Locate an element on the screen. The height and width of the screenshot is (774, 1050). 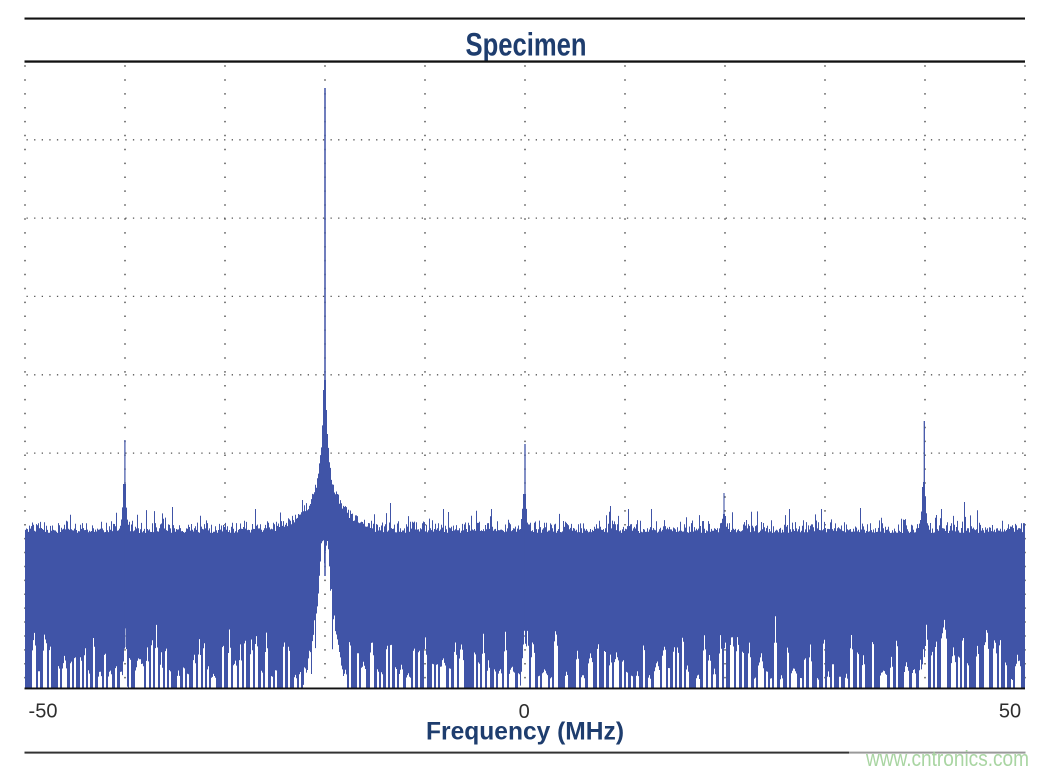
svg-text: 0 is located at coordinates (524, 712).